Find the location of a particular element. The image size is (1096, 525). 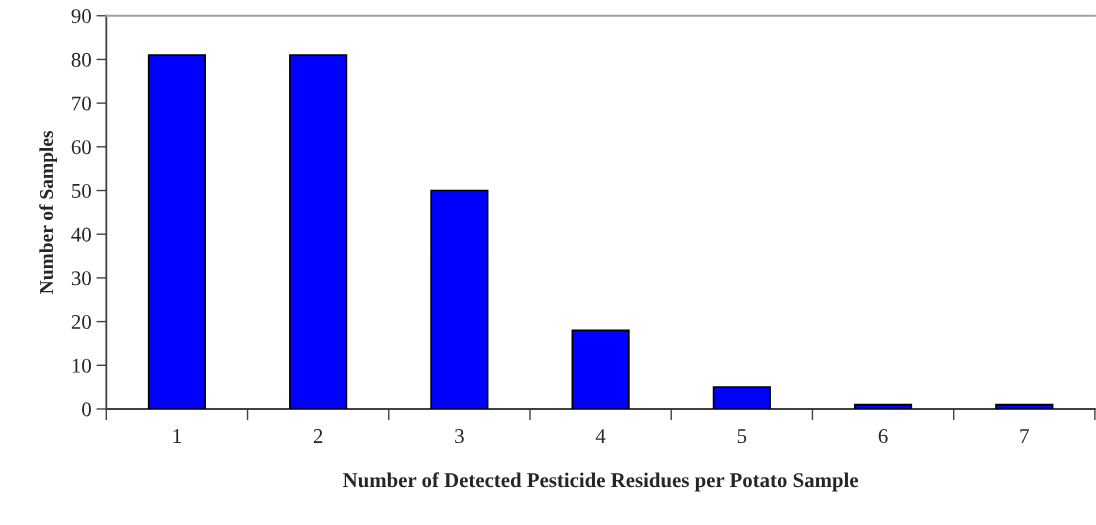

x-tick-label: 7 is located at coordinates (1024, 436).